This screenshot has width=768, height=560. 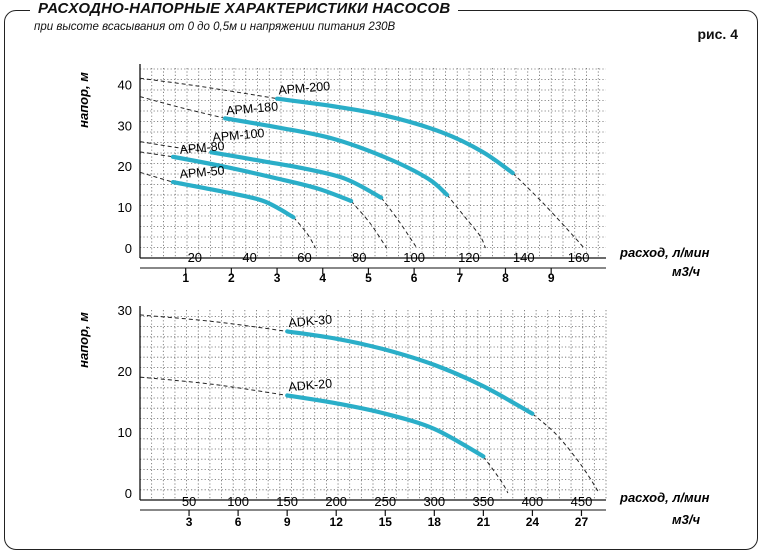 I want to click on series-ADK-20: ADK-20, so click(x=324, y=435).